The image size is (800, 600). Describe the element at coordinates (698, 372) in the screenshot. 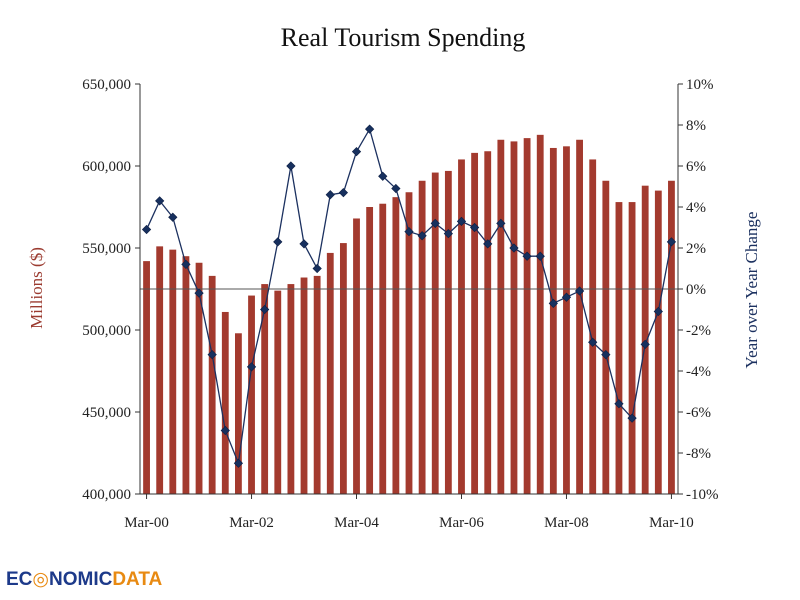

I see `y-right-tick-label: -4%` at that location.